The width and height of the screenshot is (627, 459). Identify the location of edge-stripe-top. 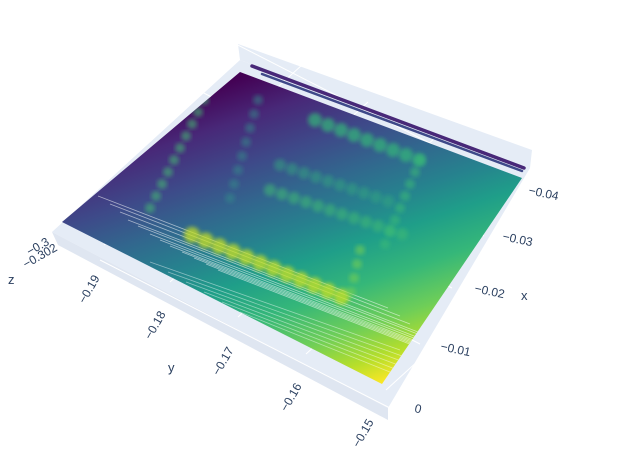
(388, 117).